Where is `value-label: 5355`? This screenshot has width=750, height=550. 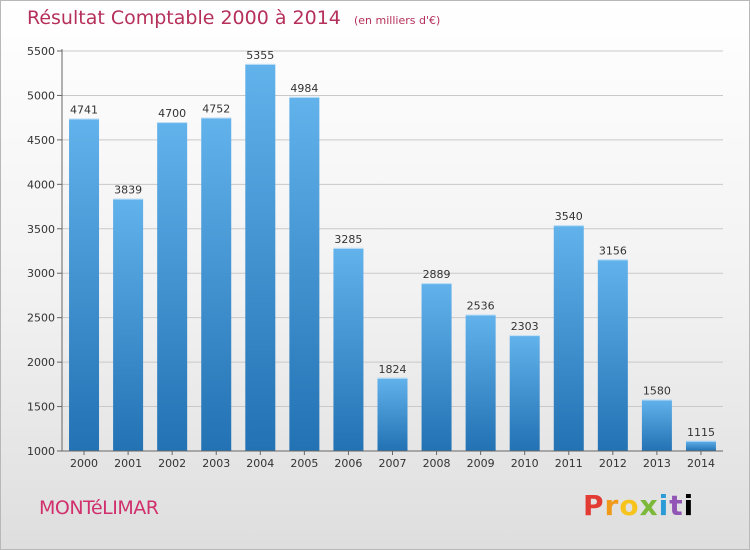 value-label: 5355 is located at coordinates (260, 55).